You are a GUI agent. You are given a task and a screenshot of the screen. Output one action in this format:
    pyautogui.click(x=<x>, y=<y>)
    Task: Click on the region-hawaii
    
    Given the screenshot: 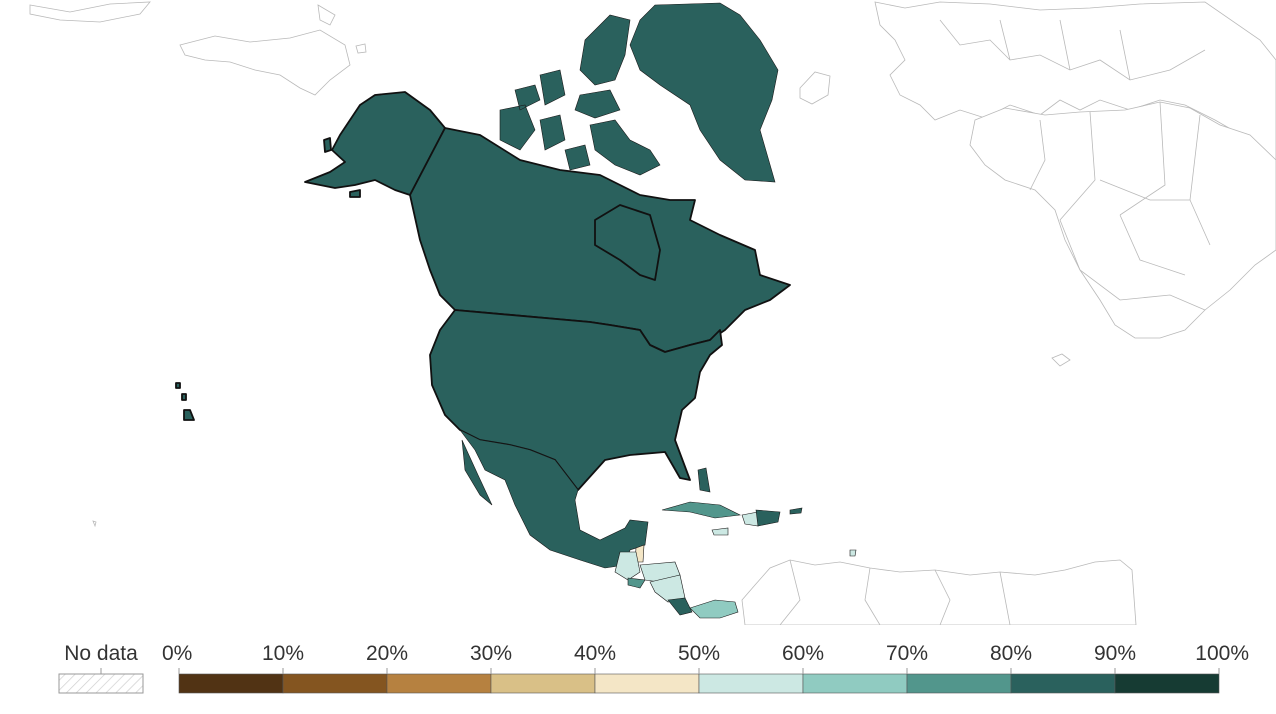 What is the action you would take?
    pyautogui.click(x=185, y=401)
    